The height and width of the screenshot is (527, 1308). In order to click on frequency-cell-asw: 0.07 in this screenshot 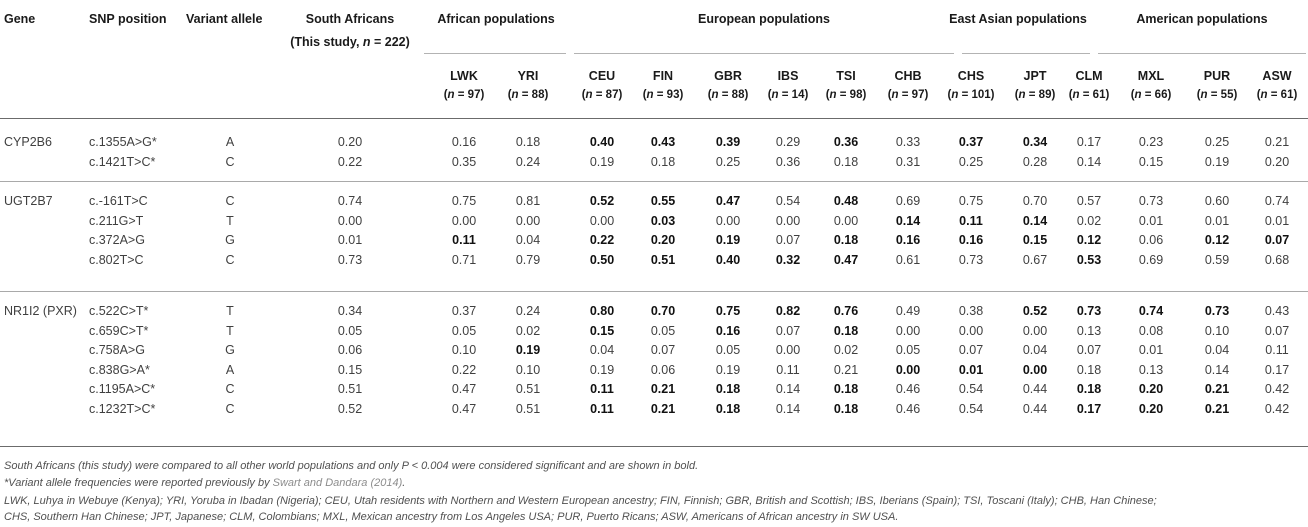, I will do `click(1277, 240)`.